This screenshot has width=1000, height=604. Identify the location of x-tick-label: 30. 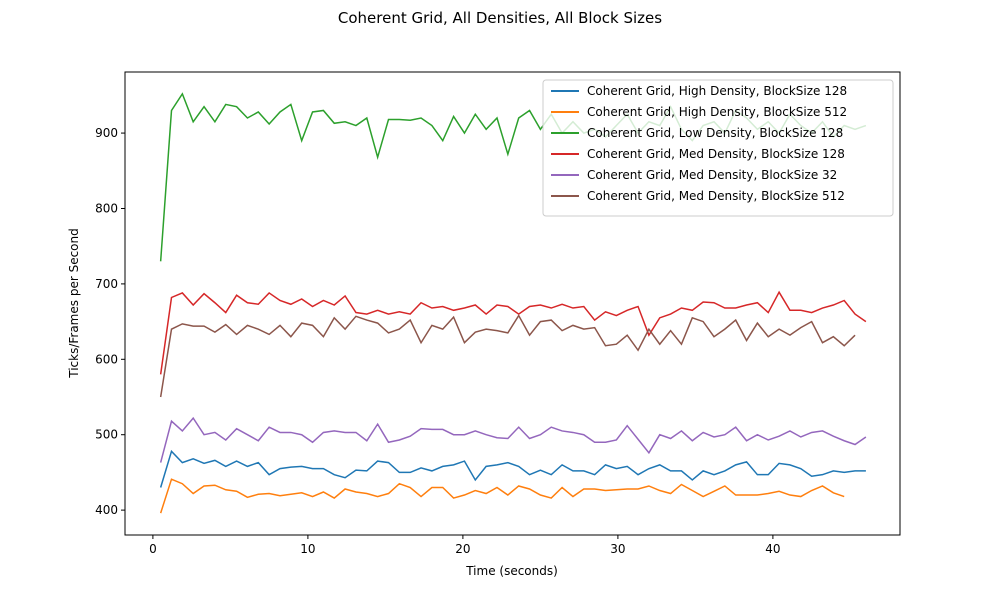
(617, 549).